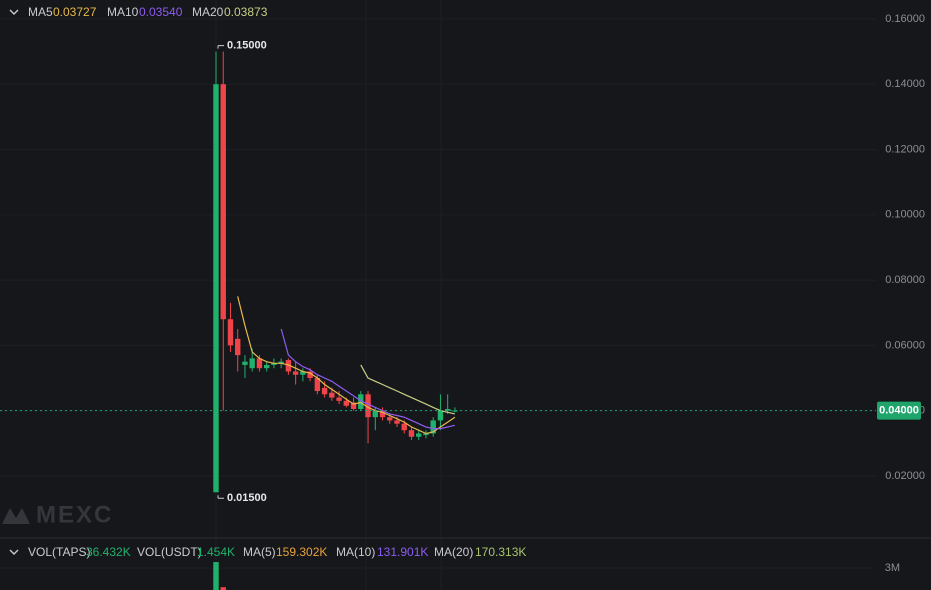  What do you see at coordinates (247, 45) in the screenshot?
I see `price-marker-label: 0.15000` at bounding box center [247, 45].